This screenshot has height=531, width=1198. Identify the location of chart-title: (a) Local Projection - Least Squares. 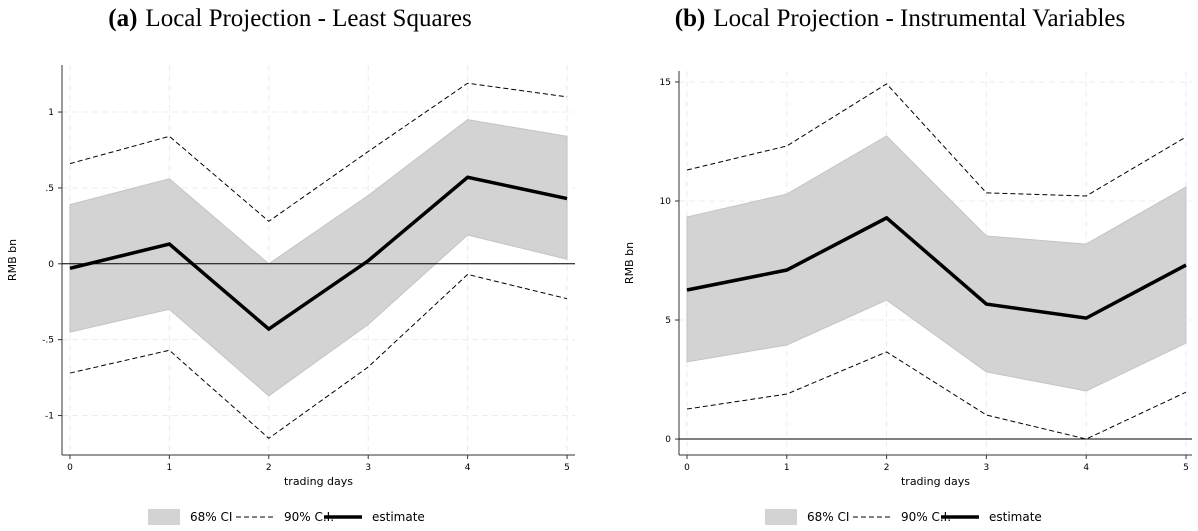
(289, 18).